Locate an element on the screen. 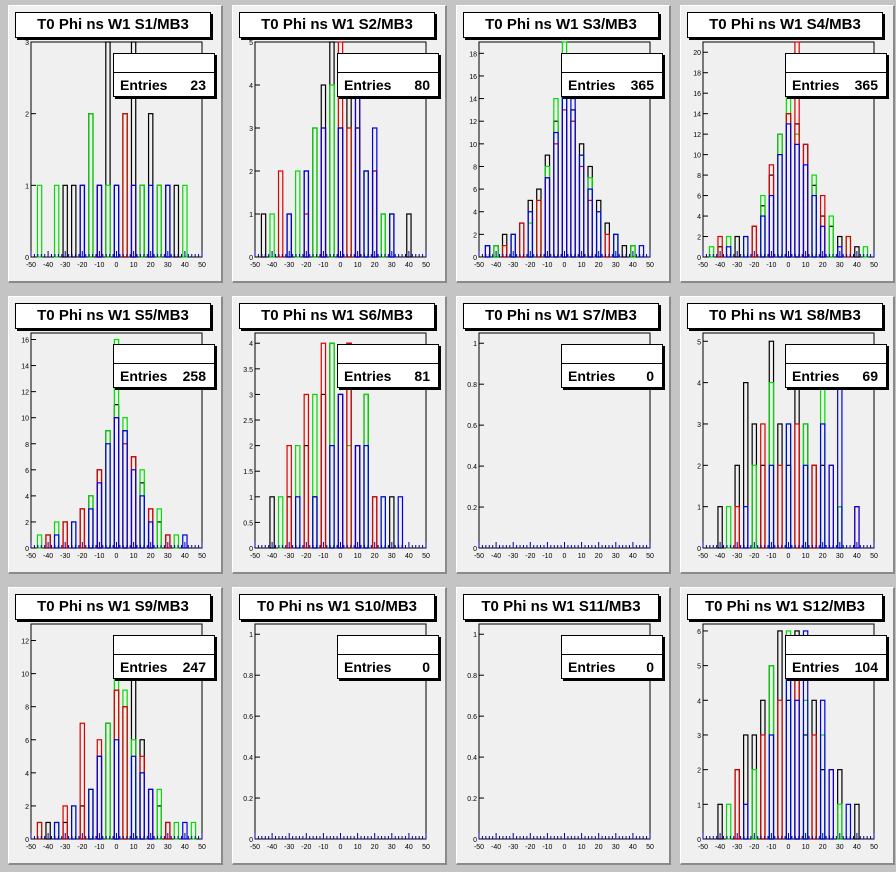 This screenshot has height=872, width=896. x-tick-label: 20 is located at coordinates (823, 556).